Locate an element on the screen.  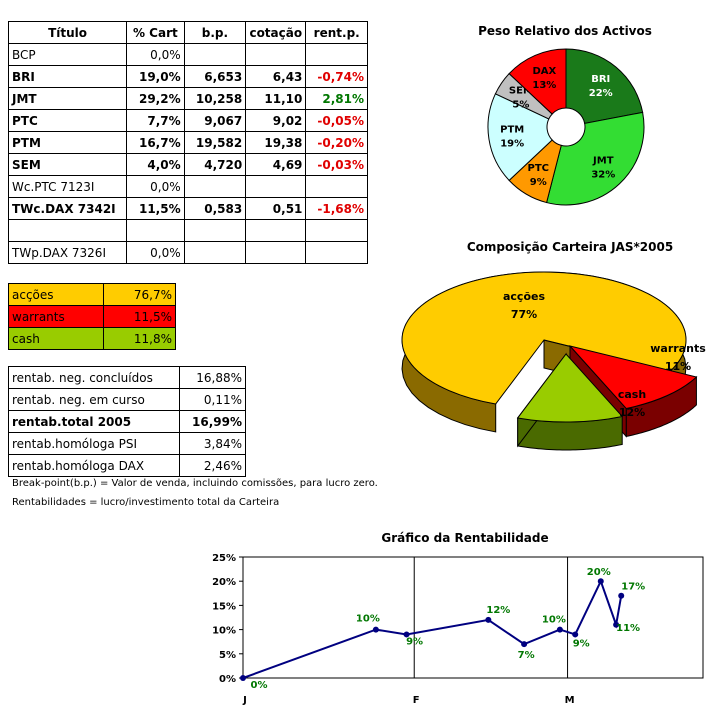
asset-cotacao: 4,69 is located at coordinates (276, 164).